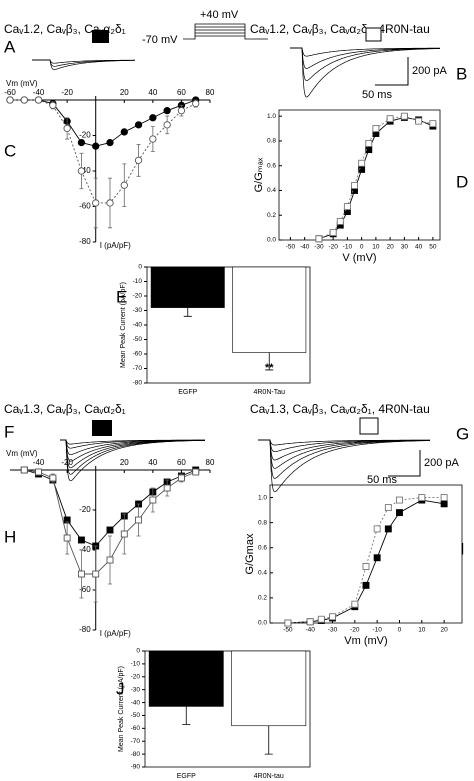 The width and height of the screenshot is (474, 781). Describe the element at coordinates (462, 181) in the screenshot. I see `panel-label: D` at that location.